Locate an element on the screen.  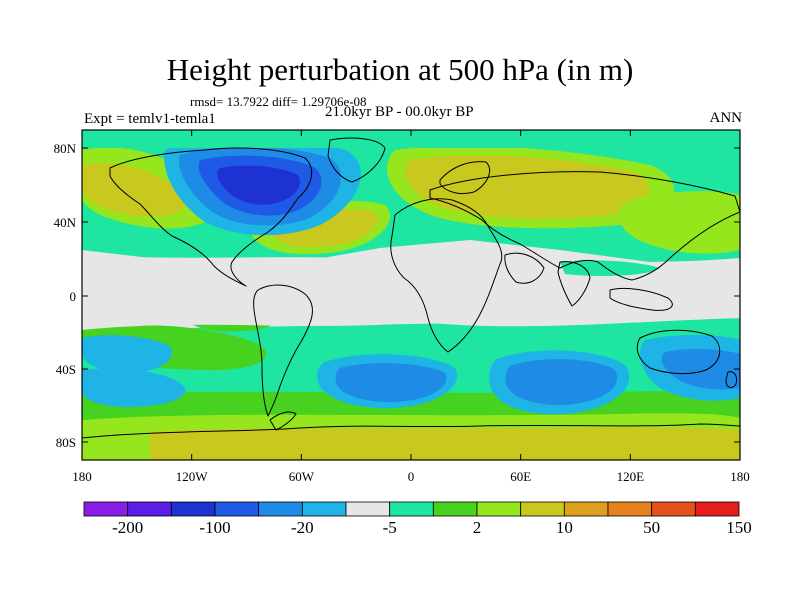
experiment-label: Expt = temlv1-temla1 is located at coordinates (150, 119).